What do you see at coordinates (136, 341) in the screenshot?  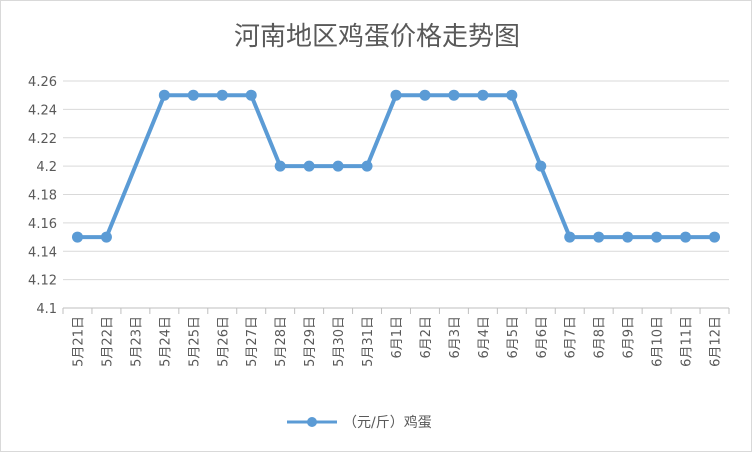 I see `x-tick-label: 5月23日` at bounding box center [136, 341].